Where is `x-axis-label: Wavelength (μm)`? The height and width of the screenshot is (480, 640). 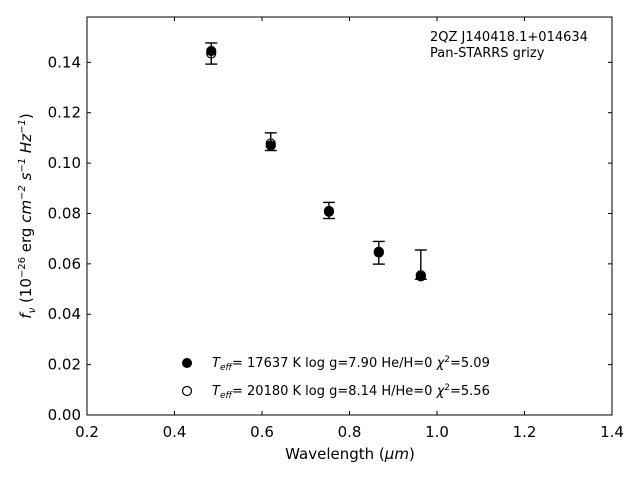
x-axis-label: Wavelength (μm) is located at coordinates (350, 454).